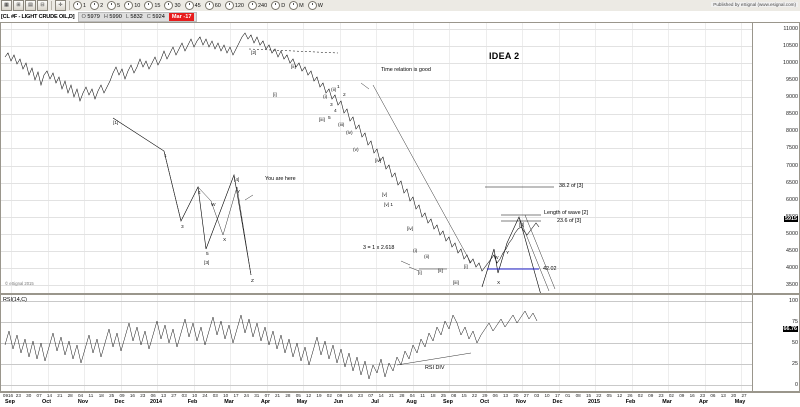 This screenshot has width=800, height=407. What do you see at coordinates (315, 5) in the screenshot?
I see `timeframe-weekly: W` at bounding box center [315, 5].